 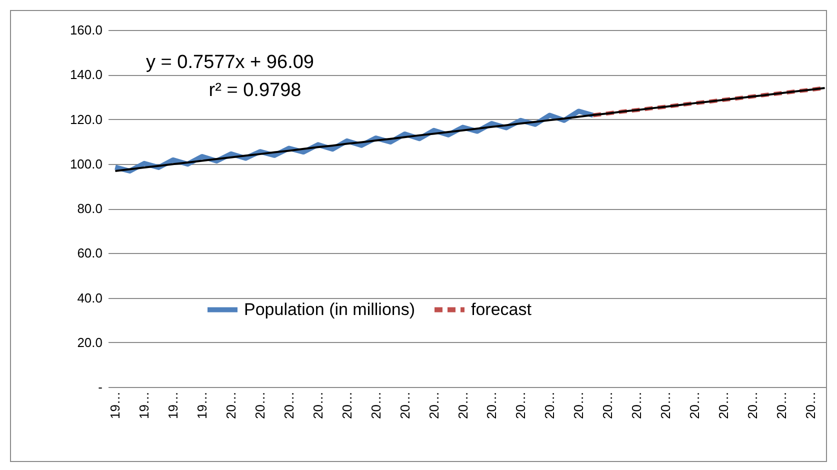 What do you see at coordinates (89, 208) in the screenshot?
I see `y-tick-label: 80.0` at bounding box center [89, 208].